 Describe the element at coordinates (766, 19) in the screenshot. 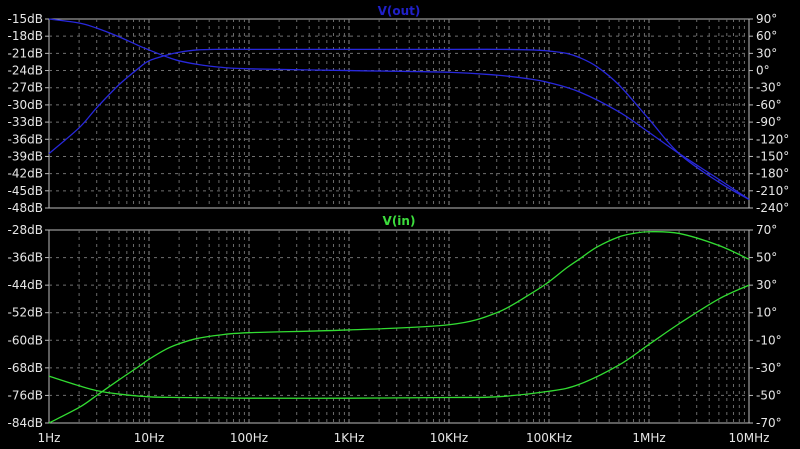

I see `y-right-tick-label: 90°` at that location.